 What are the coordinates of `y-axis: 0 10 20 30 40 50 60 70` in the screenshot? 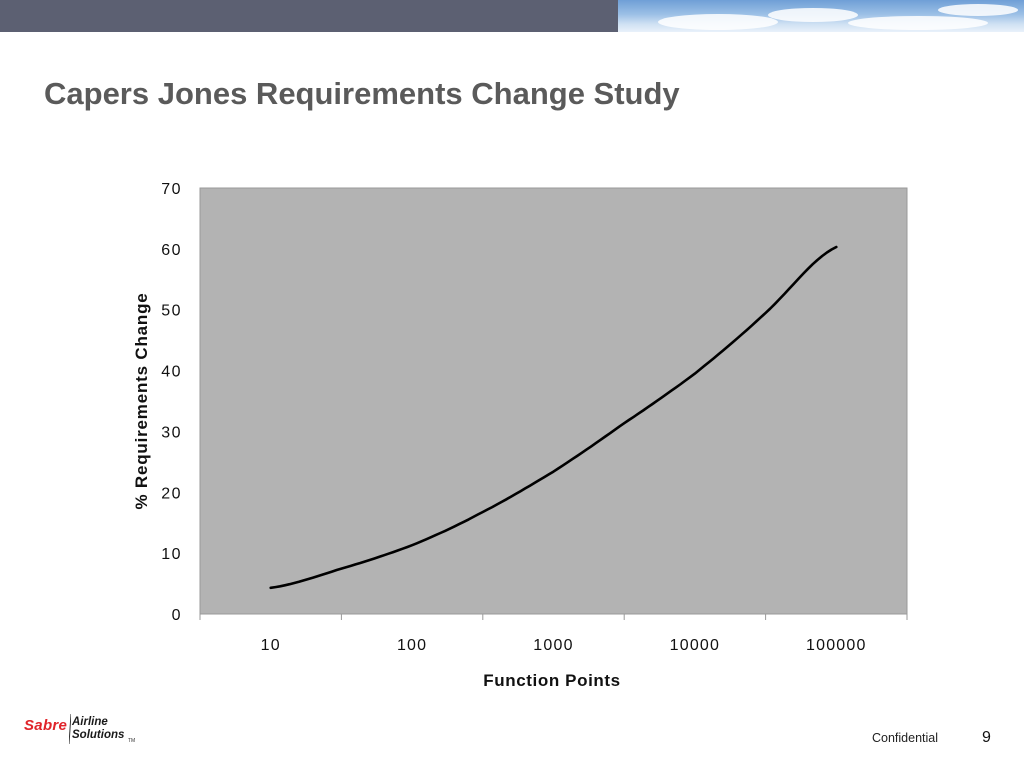 It's located at (171, 402).